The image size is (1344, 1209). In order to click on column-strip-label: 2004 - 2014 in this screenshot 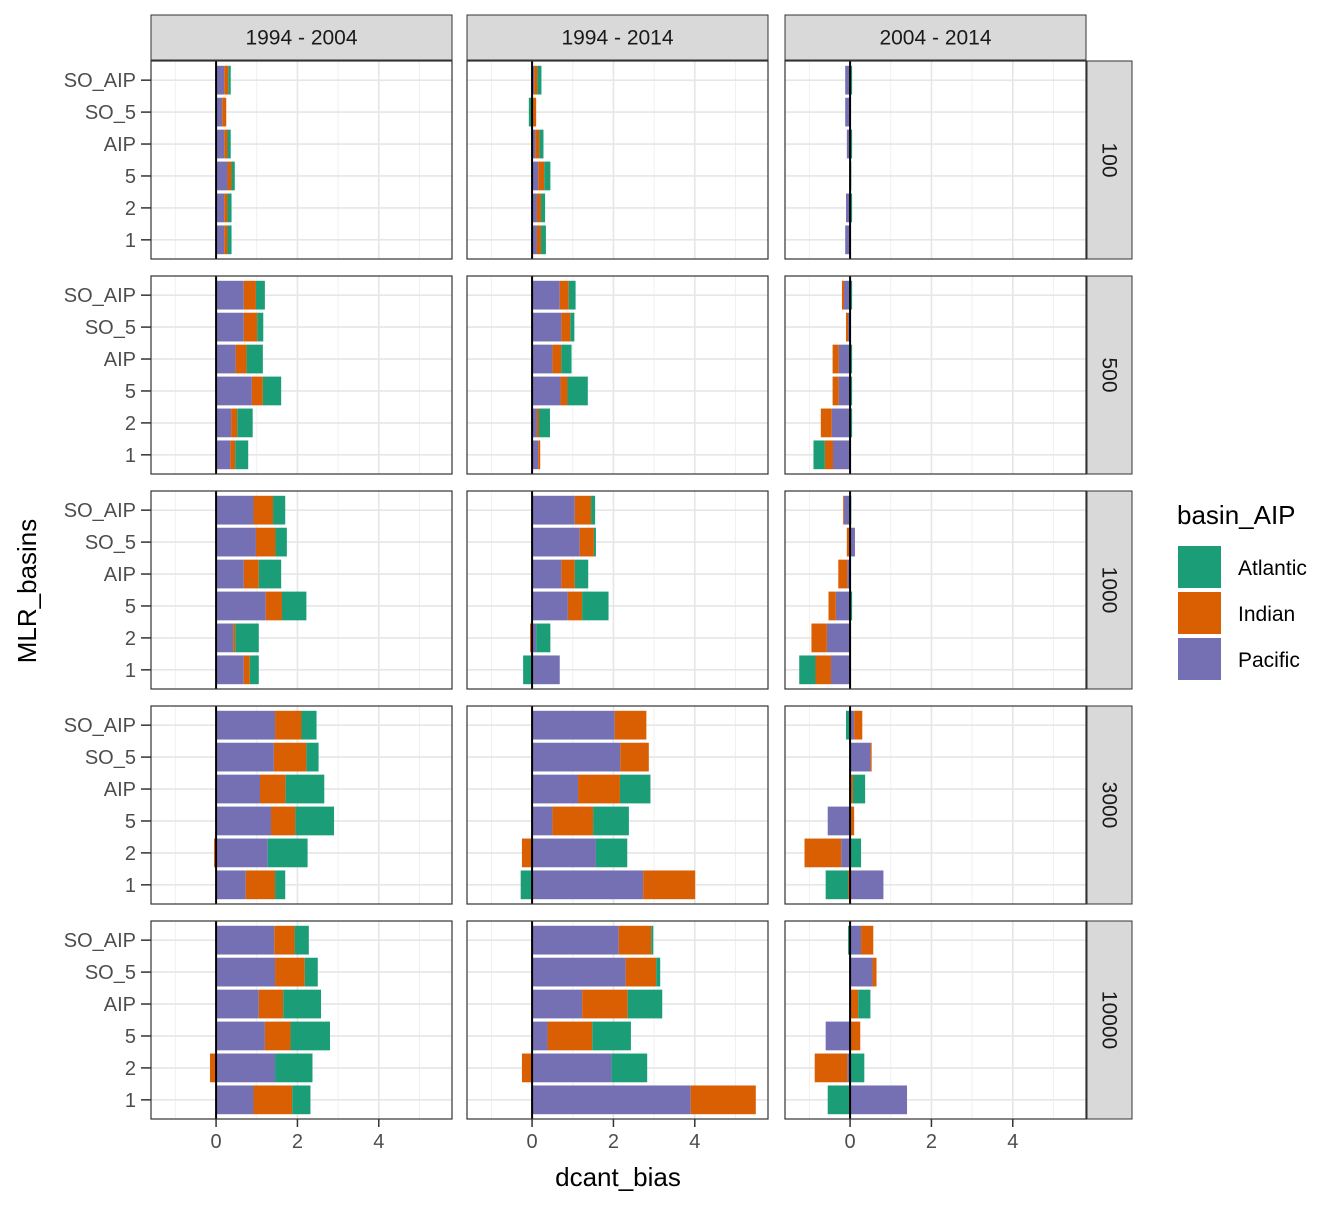, I will do `click(935, 38)`.